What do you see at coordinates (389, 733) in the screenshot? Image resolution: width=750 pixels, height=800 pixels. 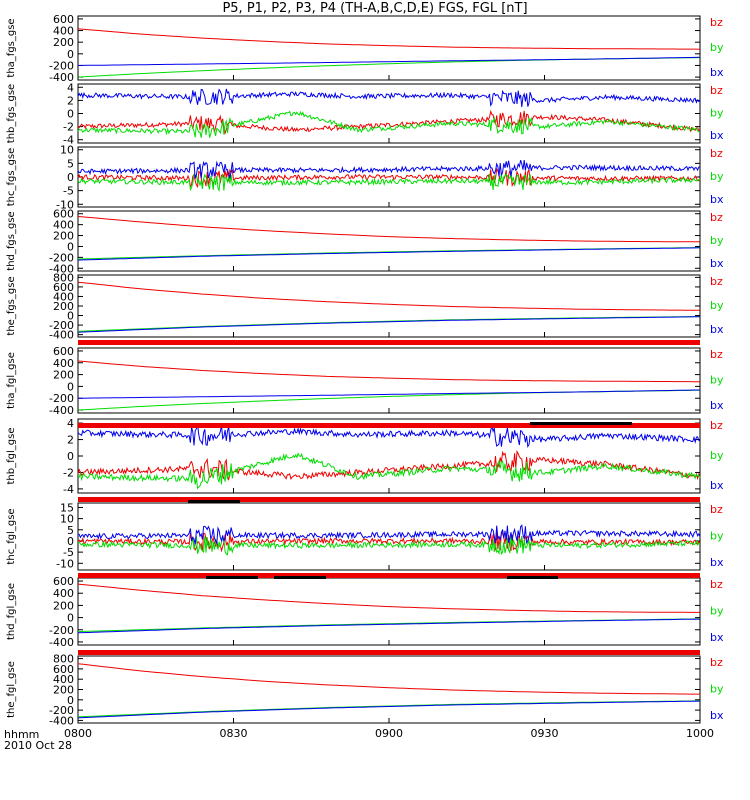 I see `x-tick-label: 0900` at bounding box center [389, 733].